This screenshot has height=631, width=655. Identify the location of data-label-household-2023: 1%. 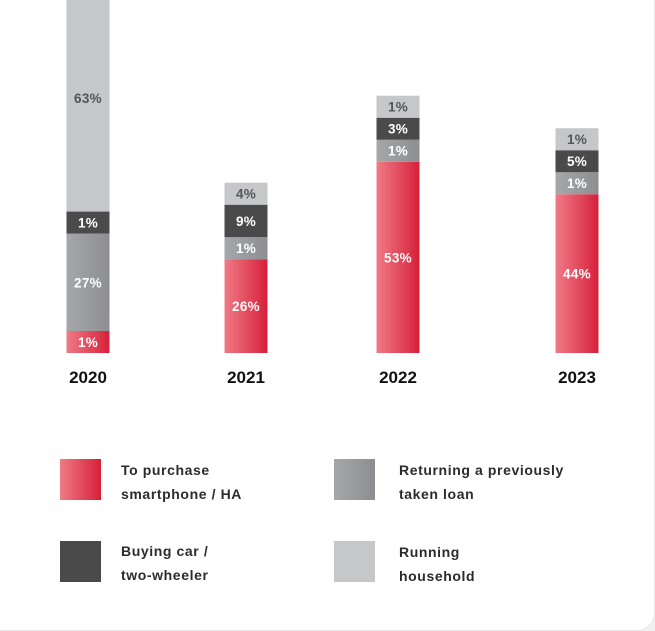
(577, 139).